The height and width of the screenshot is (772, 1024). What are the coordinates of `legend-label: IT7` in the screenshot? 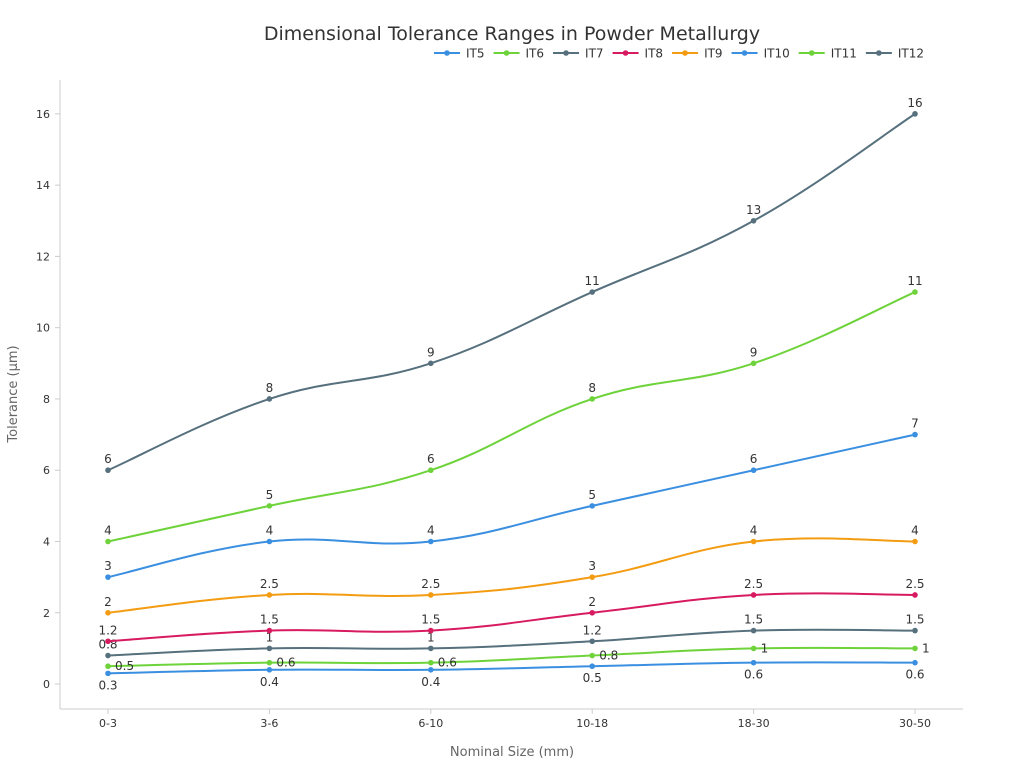 It's located at (594, 54).